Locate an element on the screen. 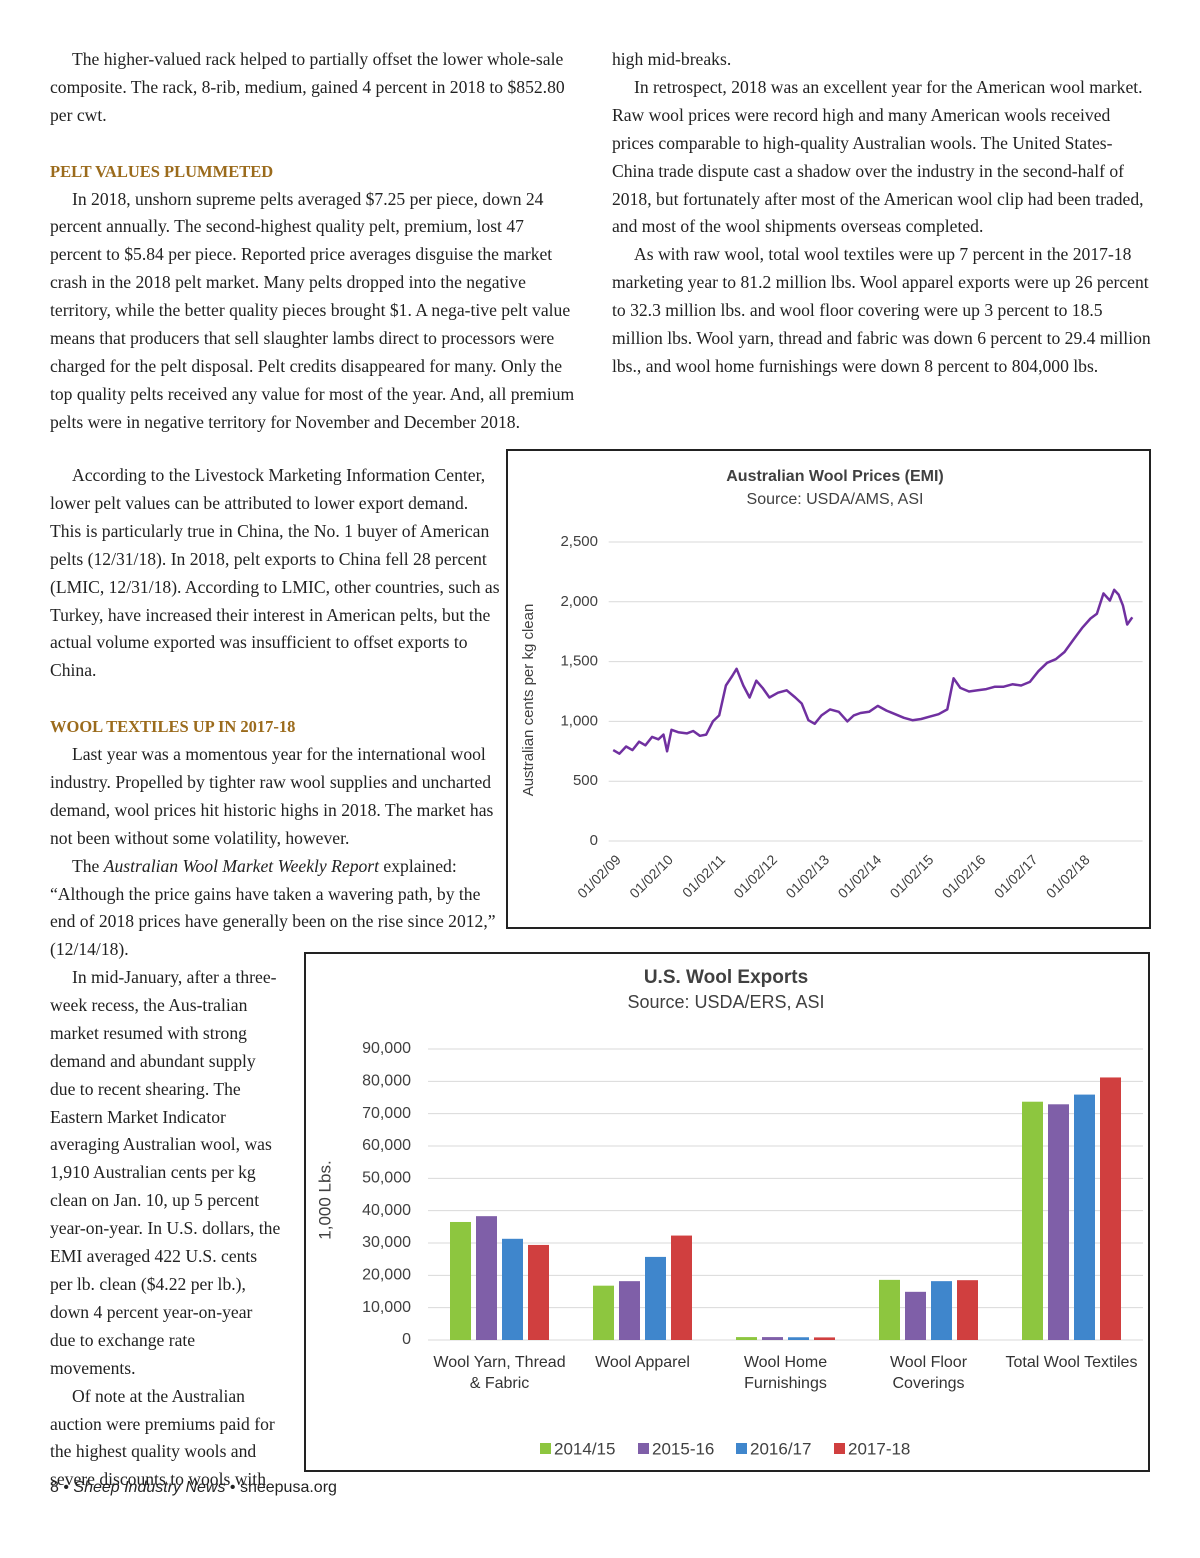 The image size is (1200, 1558). y-tick-label: 10,000 is located at coordinates (386, 1307).